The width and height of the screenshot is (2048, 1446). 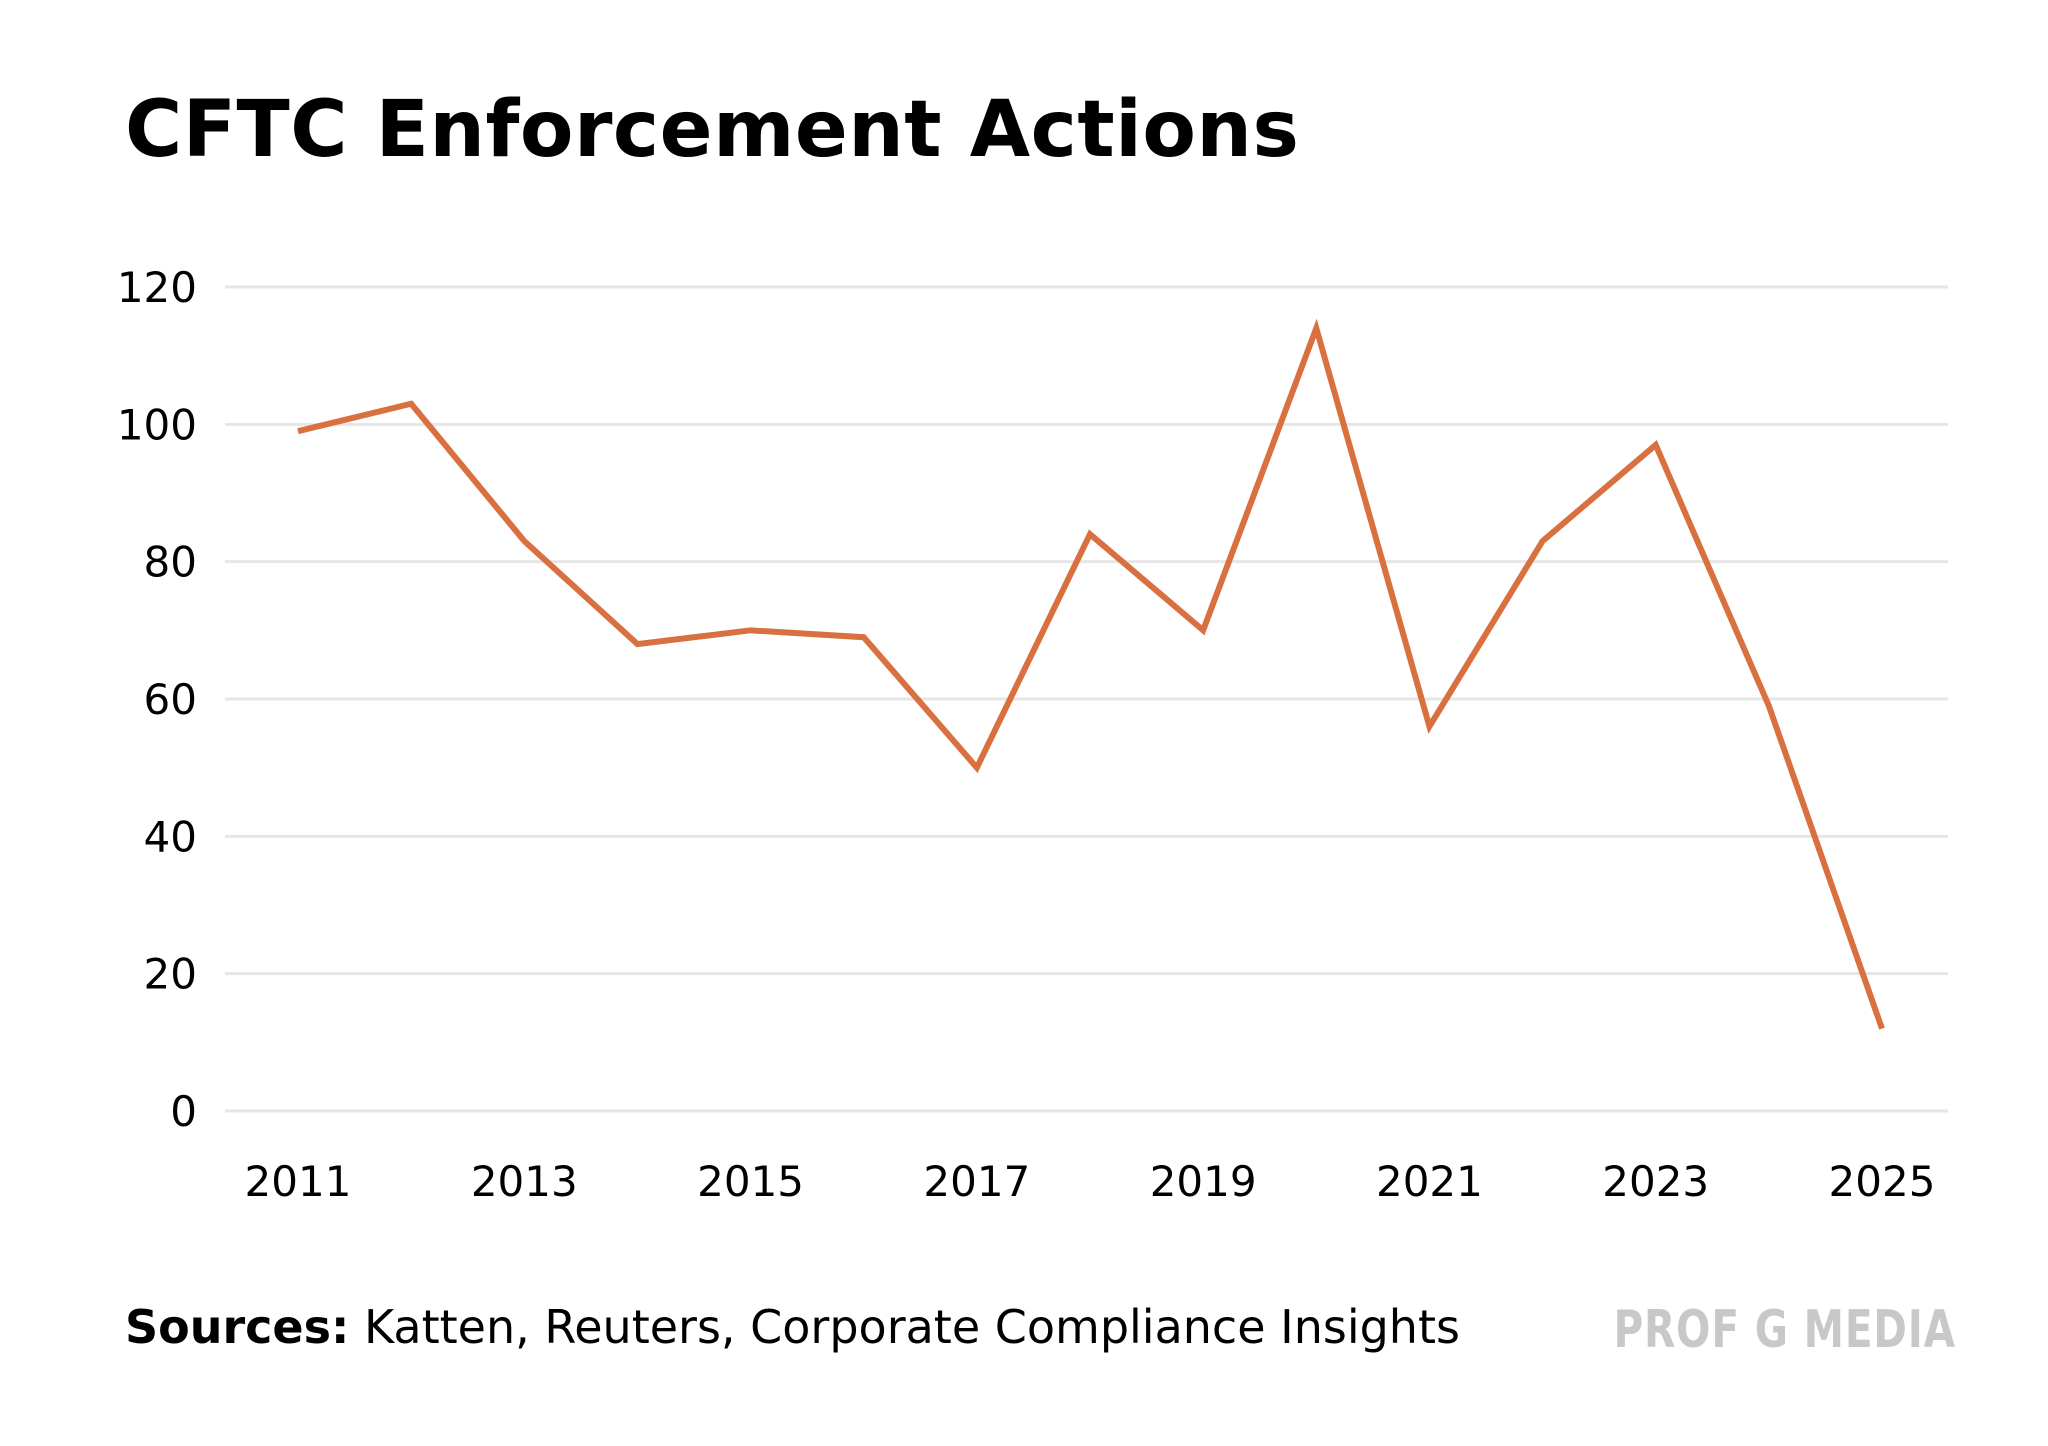 I want to click on data-point-2020, so click(x=1316, y=328).